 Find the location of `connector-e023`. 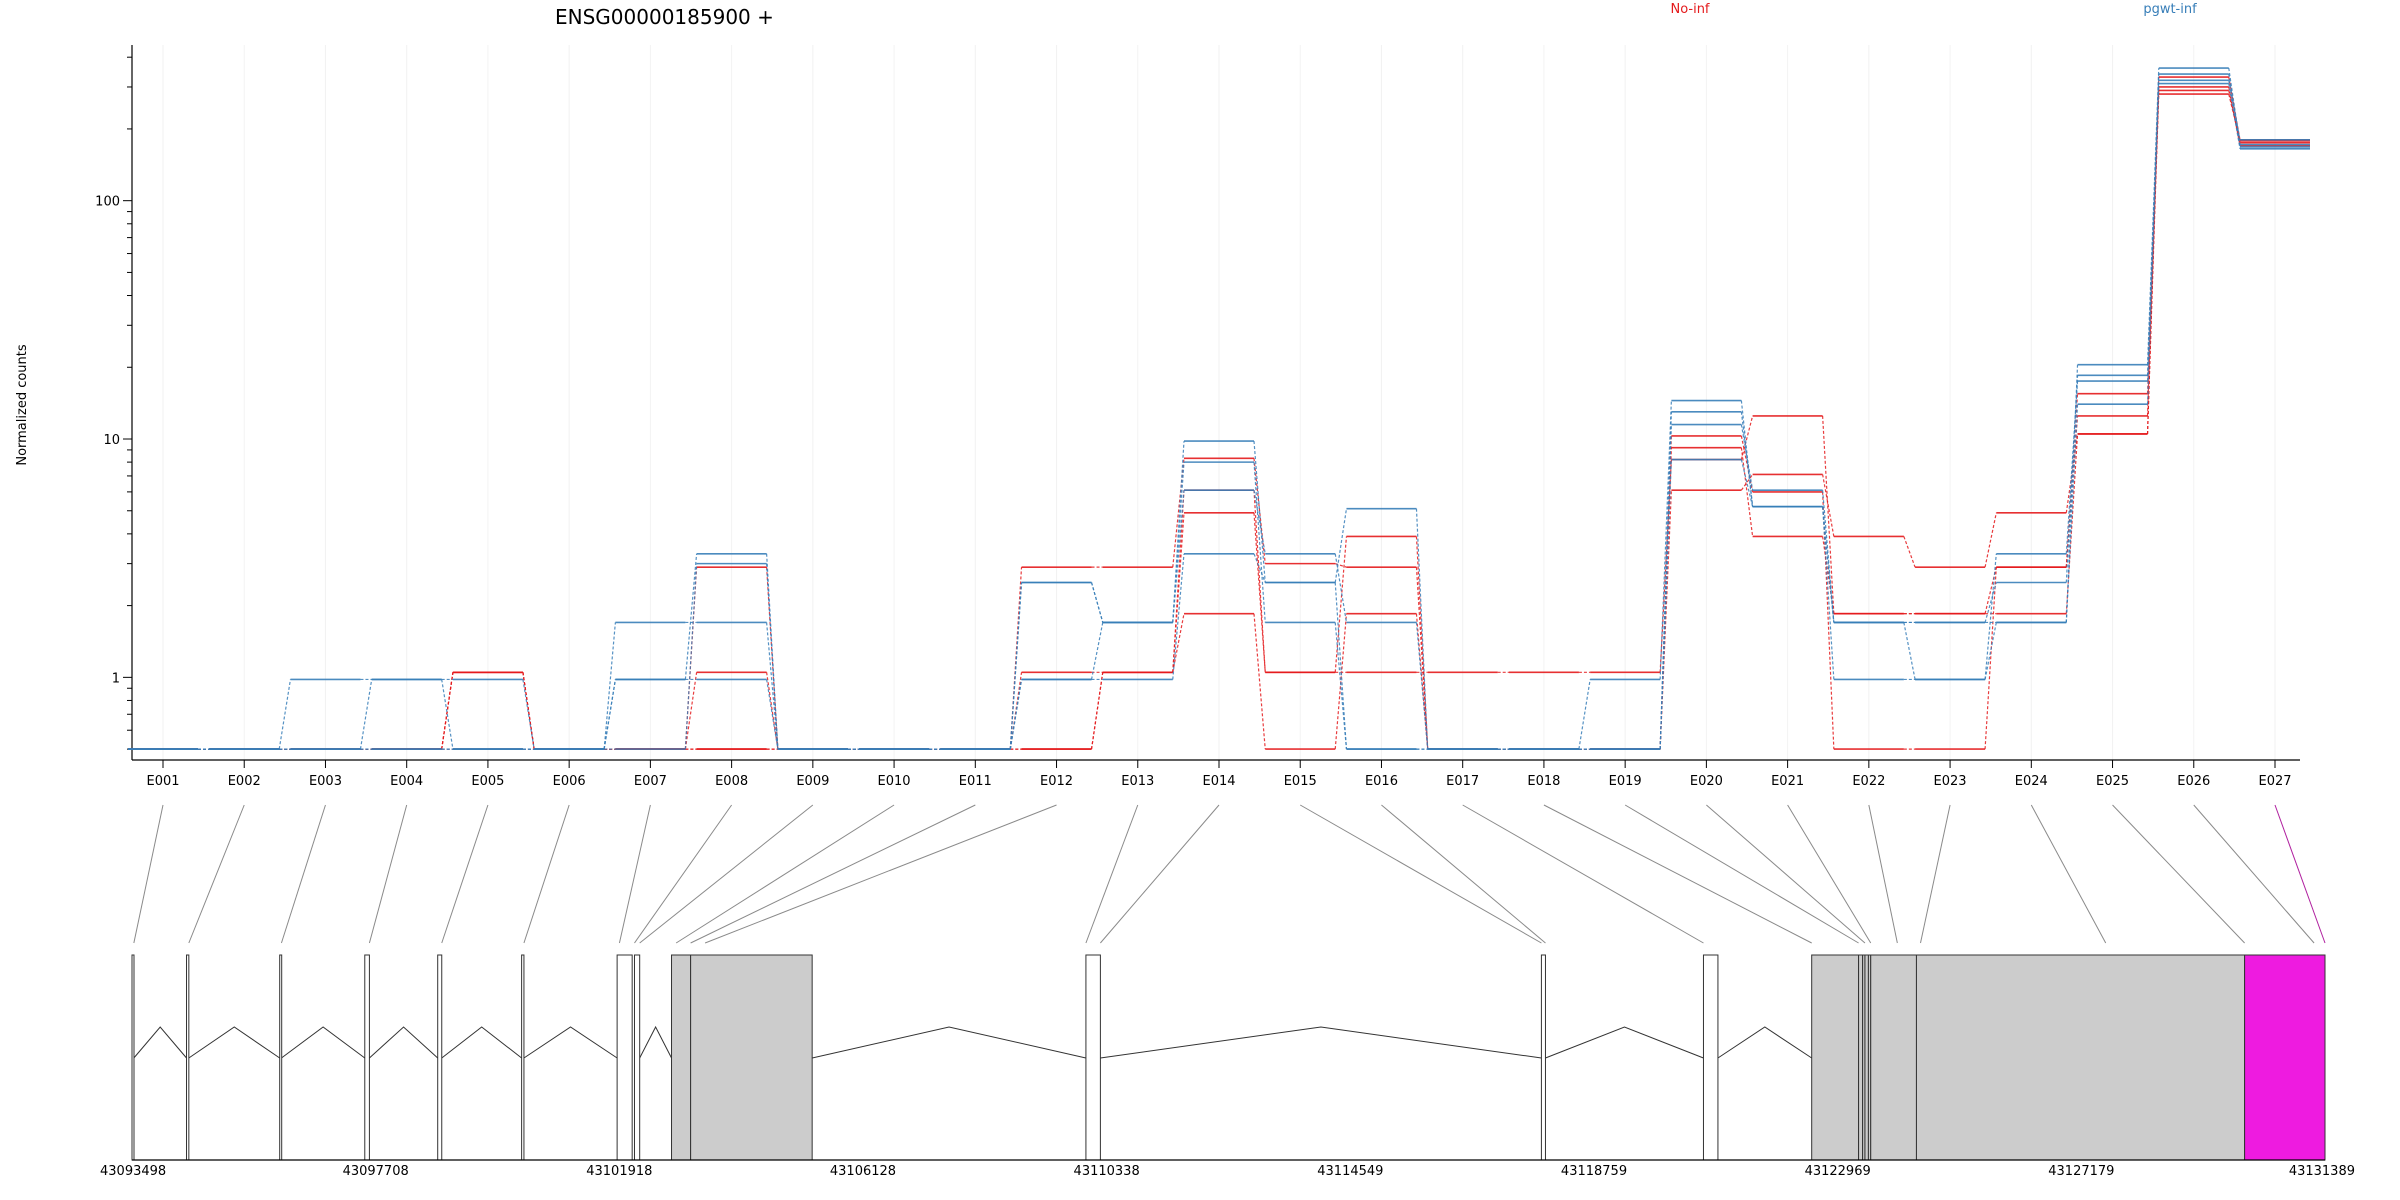

connector-e023 is located at coordinates (1935, 874).